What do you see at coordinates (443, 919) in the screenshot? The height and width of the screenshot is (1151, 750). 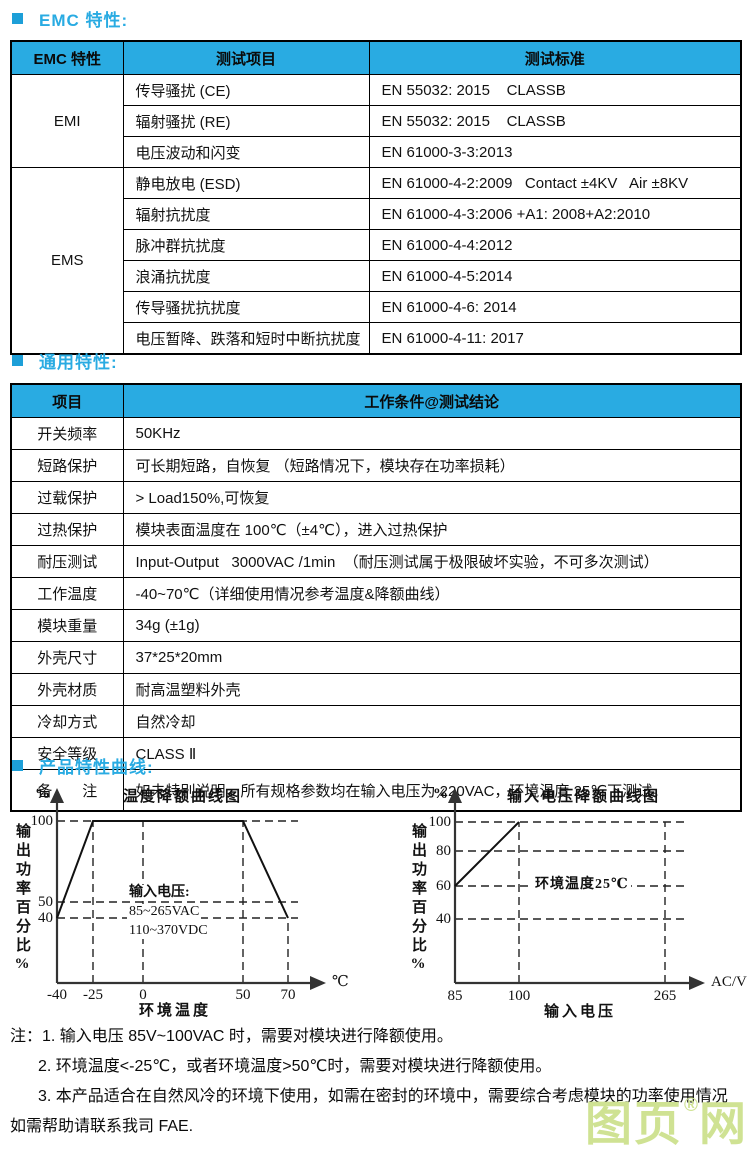 I see `y-tick: 40` at bounding box center [443, 919].